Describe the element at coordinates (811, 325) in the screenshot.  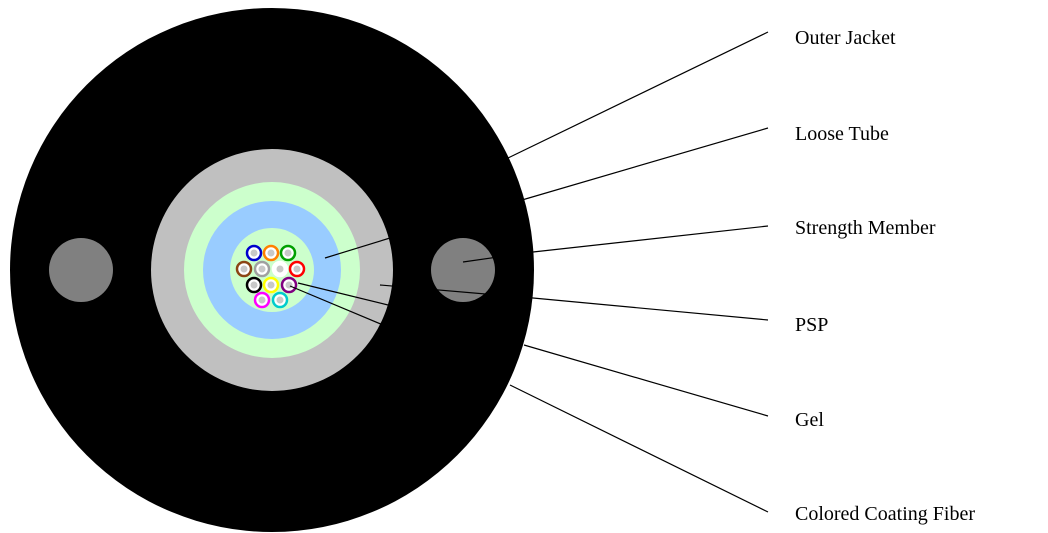
I see `label-psp: PSP` at that location.